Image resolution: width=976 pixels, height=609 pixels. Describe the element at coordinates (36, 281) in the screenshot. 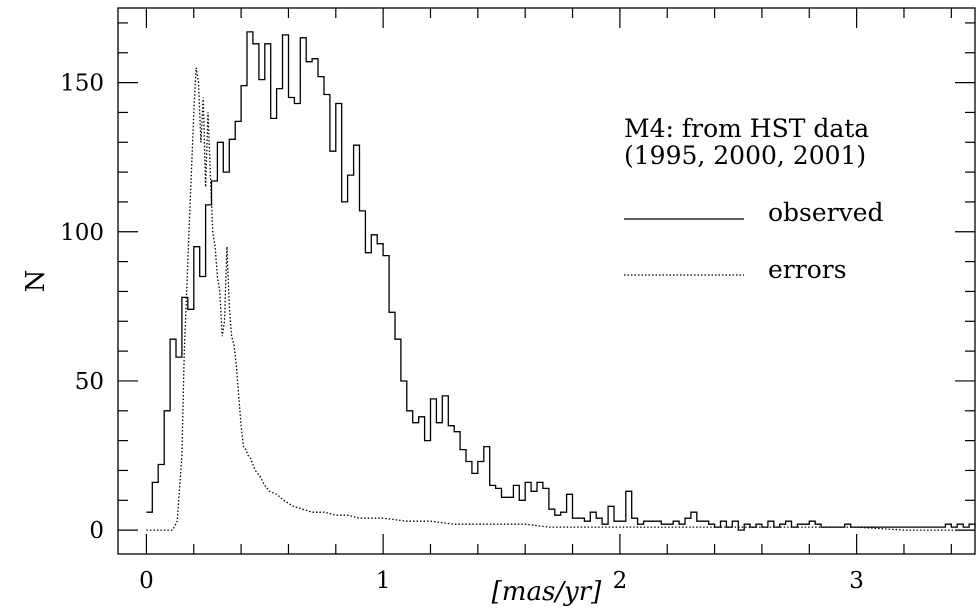

I see `y-axis-label: N` at that location.